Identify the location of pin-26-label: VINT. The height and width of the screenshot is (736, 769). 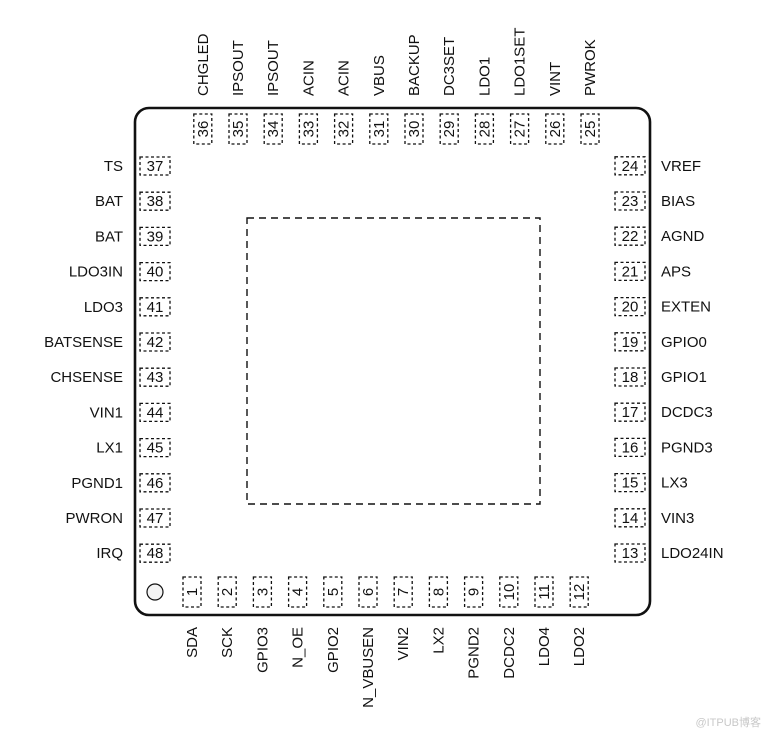
(555, 79).